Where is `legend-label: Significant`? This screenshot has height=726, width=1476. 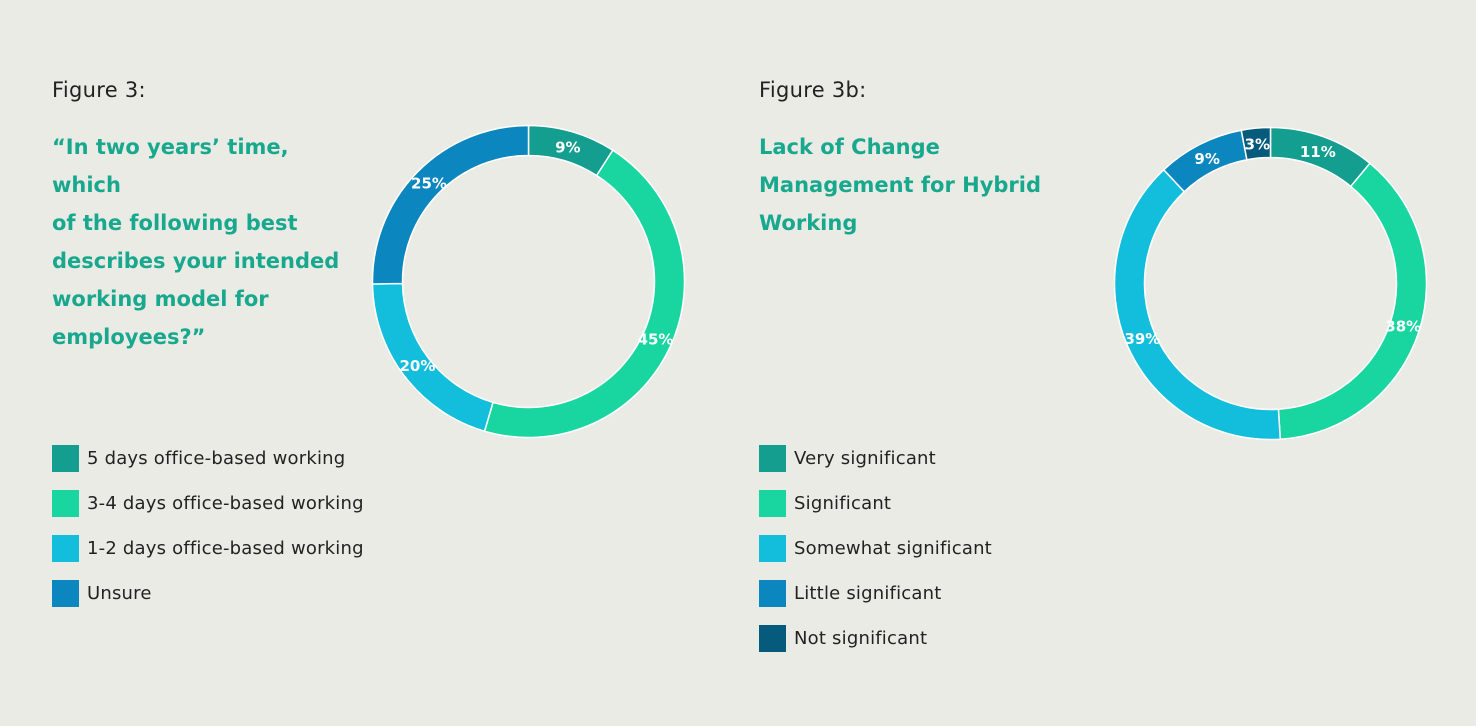 legend-label: Significant is located at coordinates (843, 503).